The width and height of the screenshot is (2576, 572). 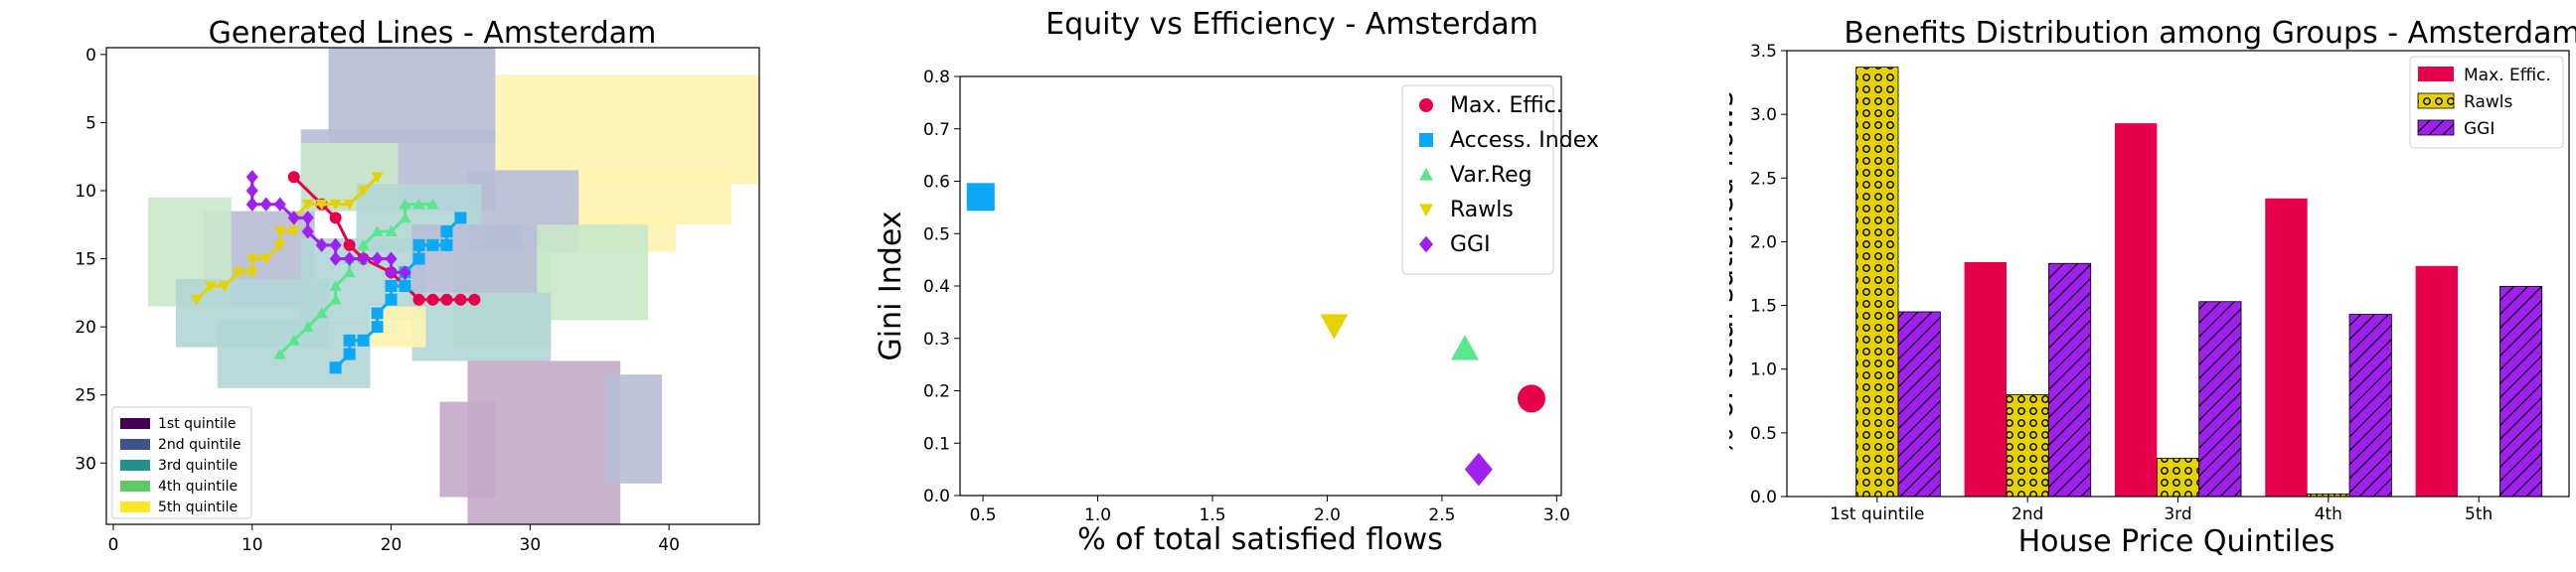 I want to click on legend-label: GGI, so click(x=1470, y=245).